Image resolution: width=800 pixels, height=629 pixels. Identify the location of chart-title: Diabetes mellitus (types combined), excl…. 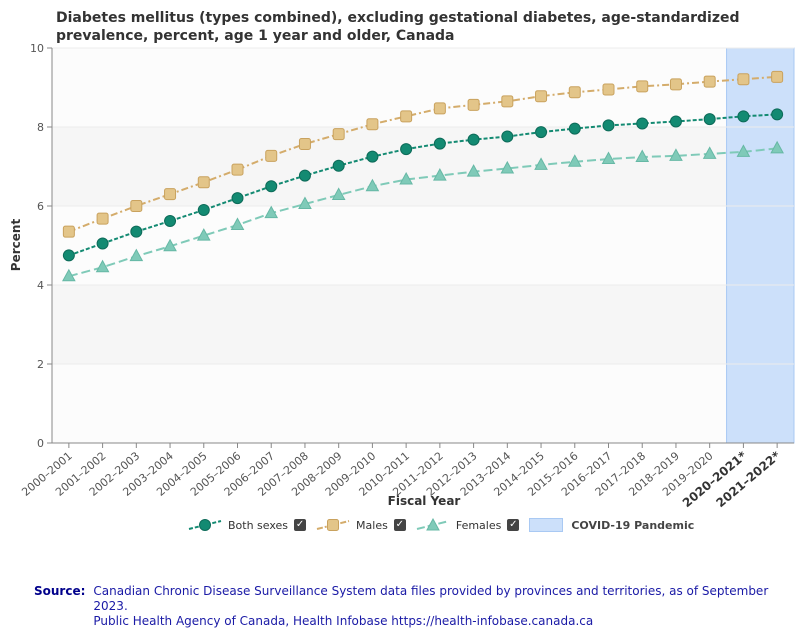
(398, 27).